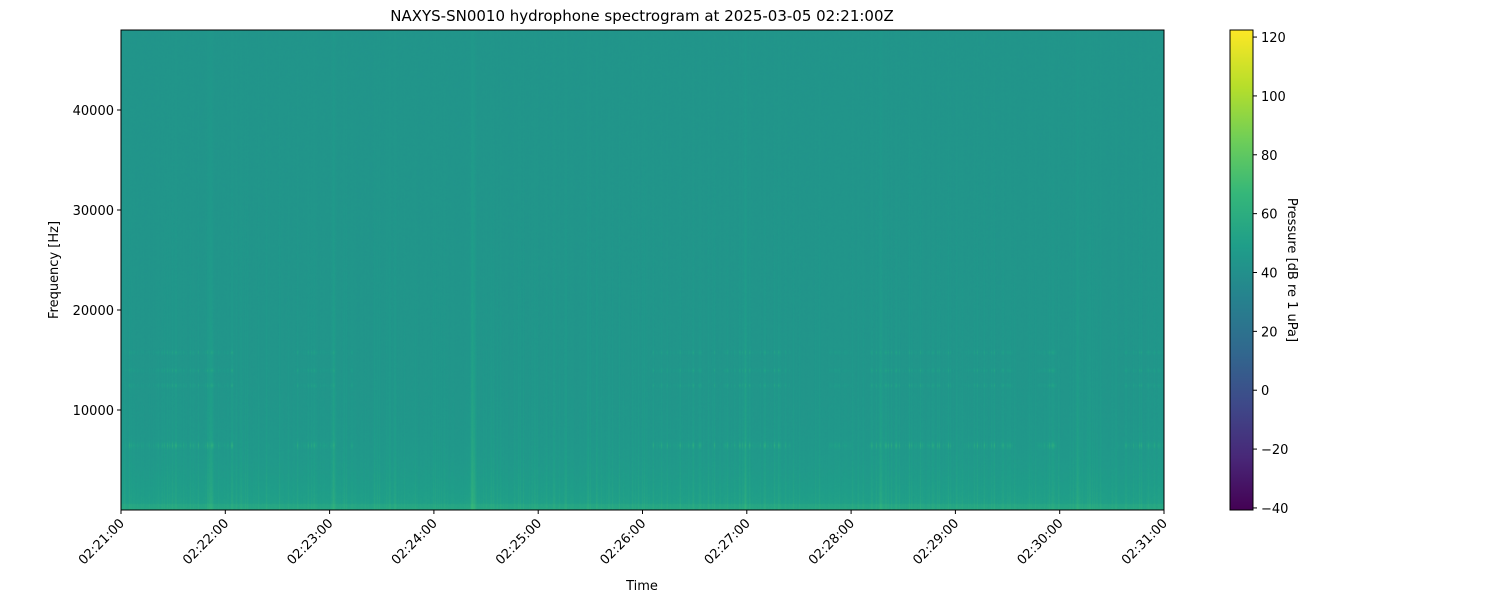 The image size is (1500, 600). Describe the element at coordinates (641, 586) in the screenshot. I see `x-axis-label: Time` at that location.